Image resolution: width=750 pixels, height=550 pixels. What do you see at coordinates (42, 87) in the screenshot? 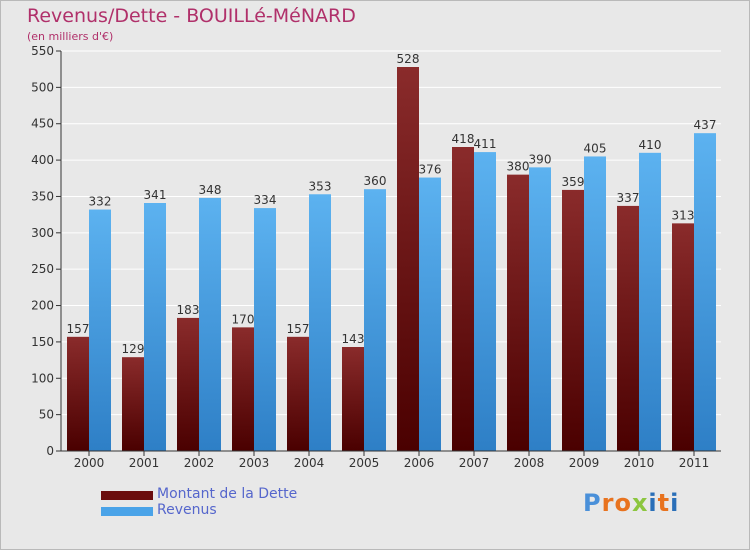
I see `y-tick-label: 500` at bounding box center [42, 87].